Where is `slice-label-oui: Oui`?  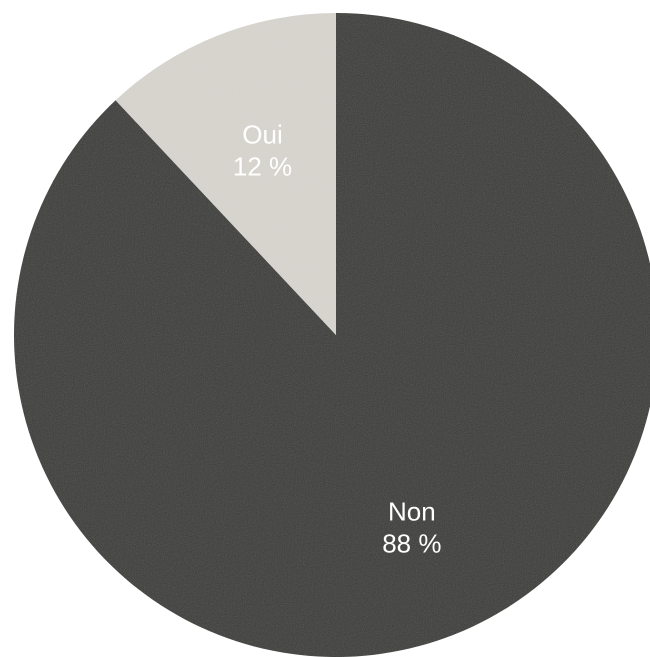
slice-label-oui: Oui is located at coordinates (262, 134).